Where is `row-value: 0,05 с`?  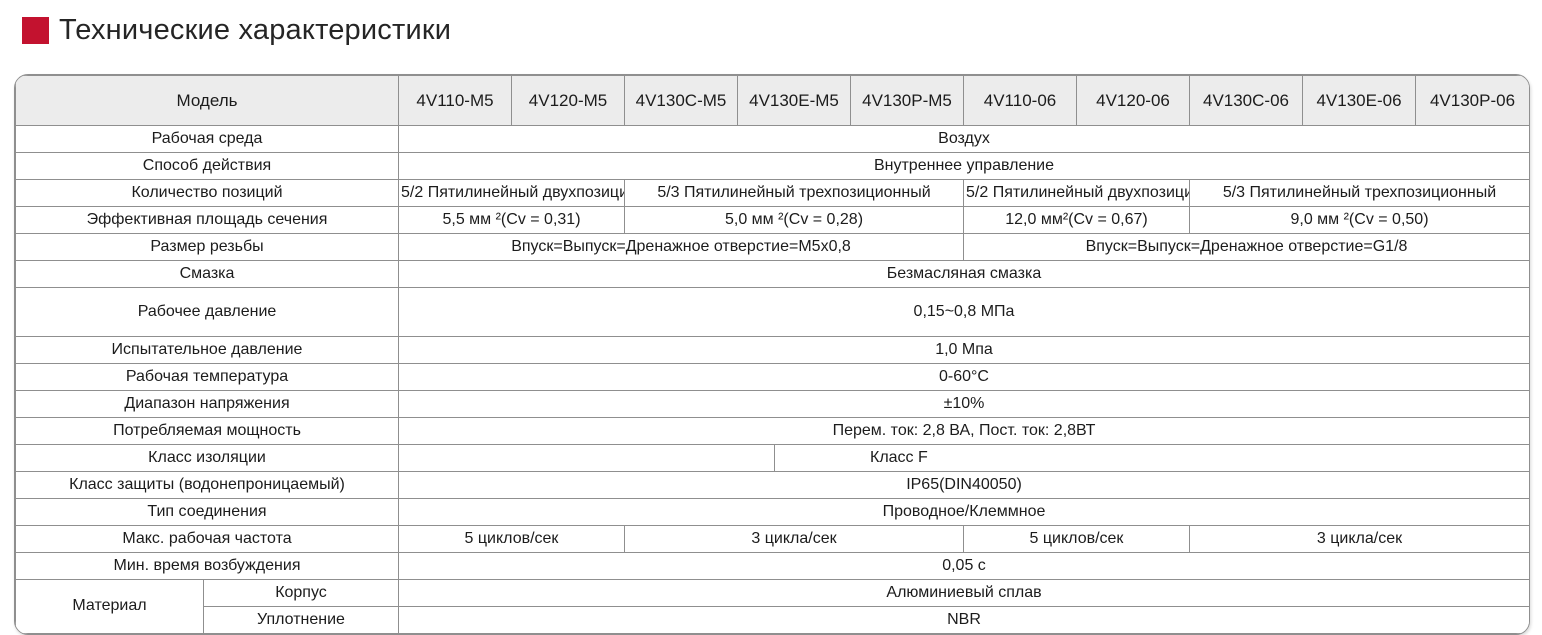 row-value: 0,05 с is located at coordinates (963, 566).